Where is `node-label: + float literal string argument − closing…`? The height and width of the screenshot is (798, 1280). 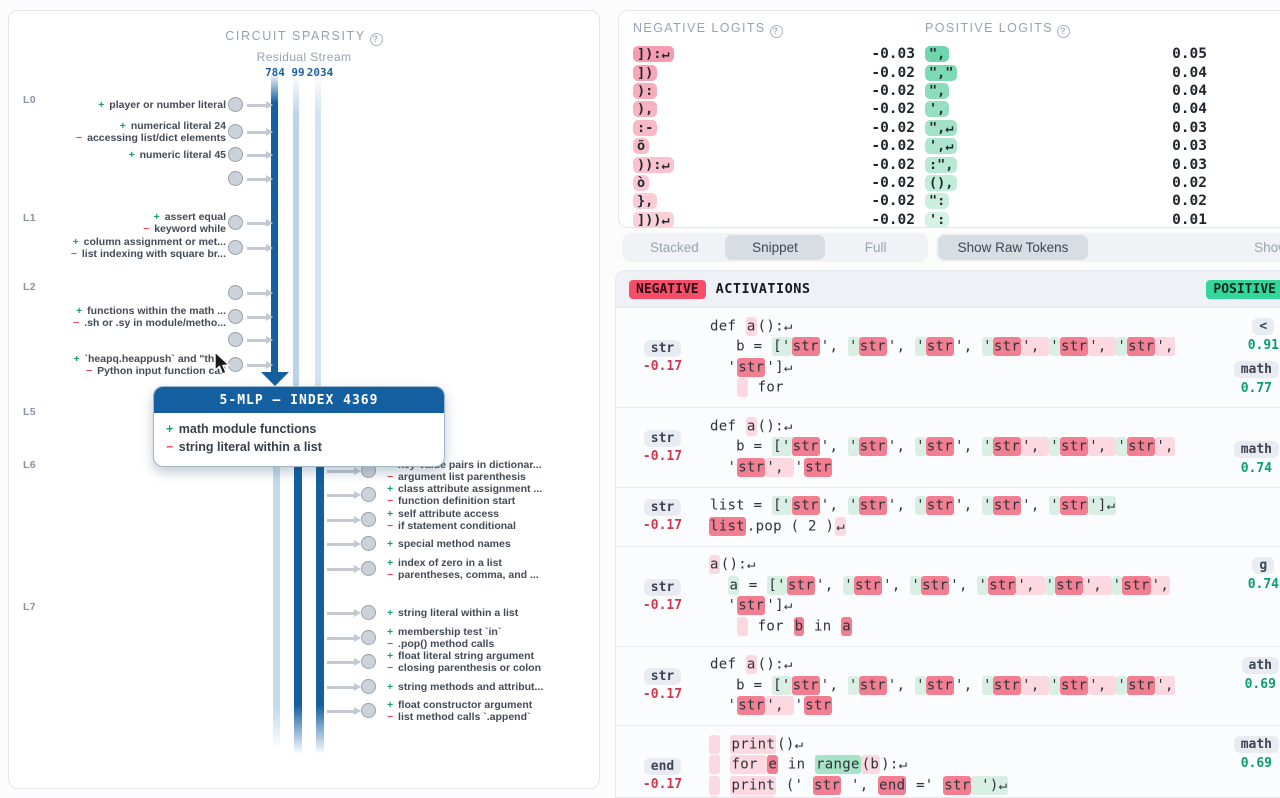 node-label: + float literal string argument − closing… is located at coordinates (493, 662).